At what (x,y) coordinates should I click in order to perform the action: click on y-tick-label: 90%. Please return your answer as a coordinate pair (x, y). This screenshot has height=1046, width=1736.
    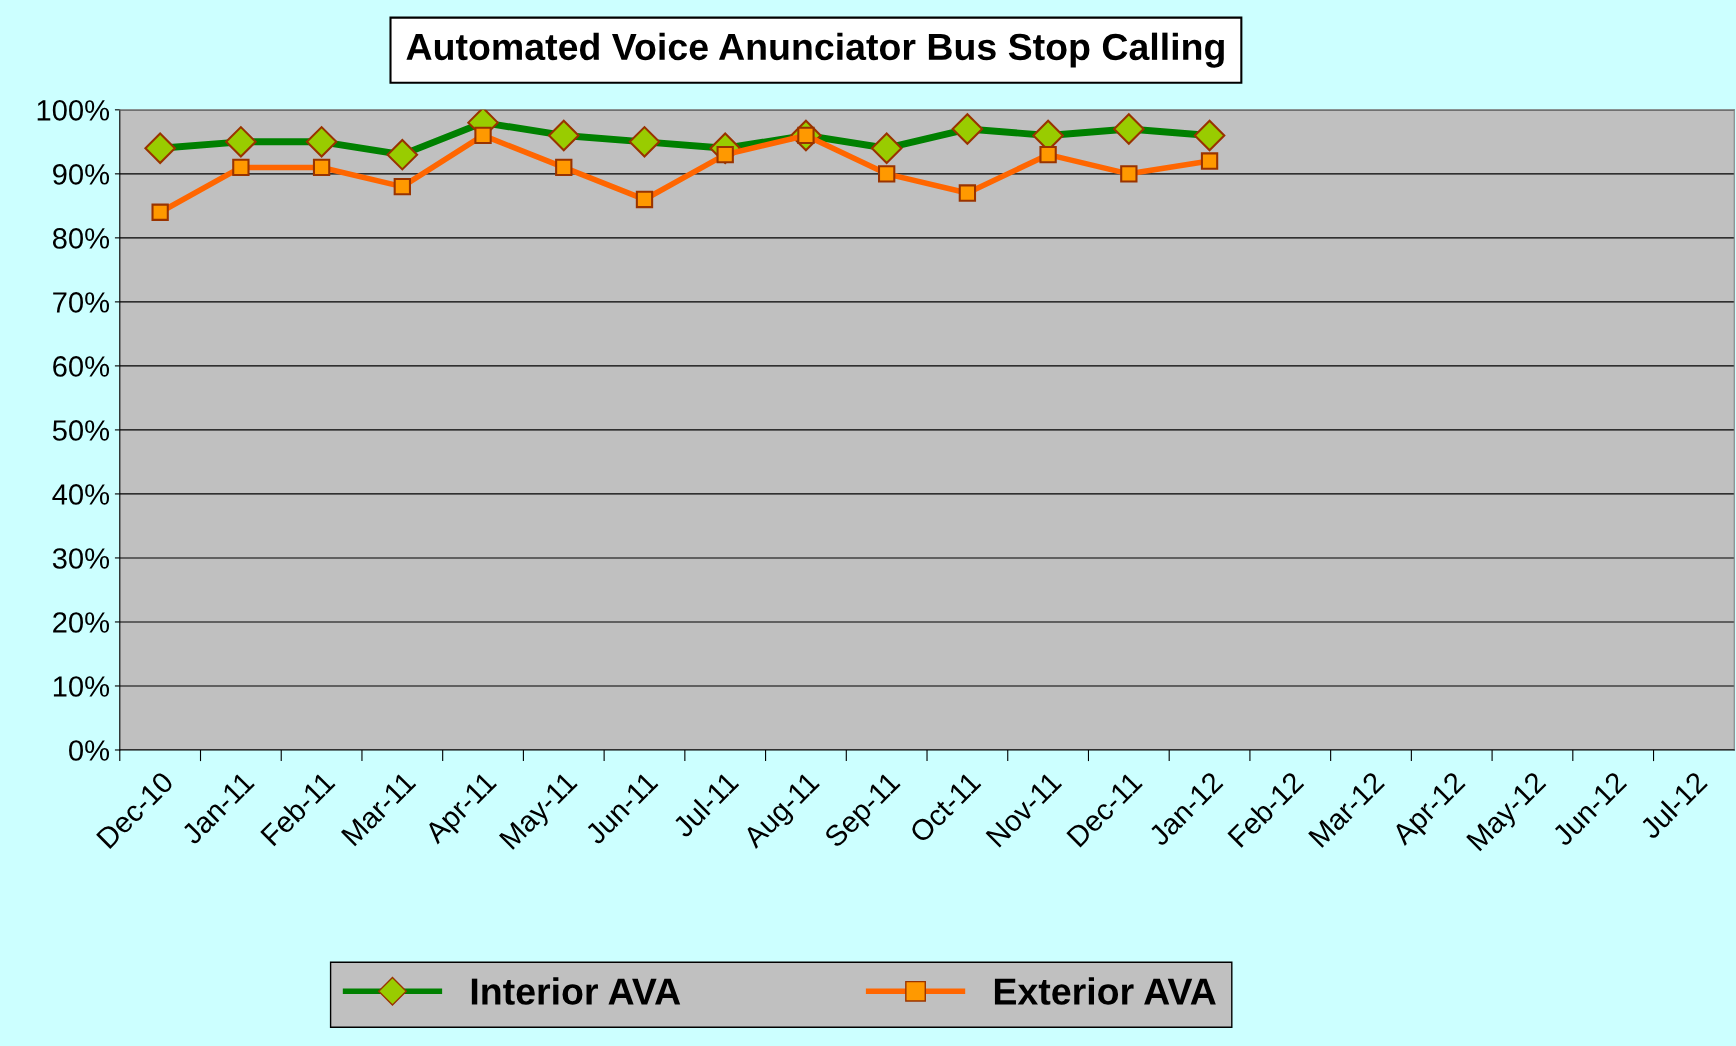
    Looking at the image, I should click on (81, 174).